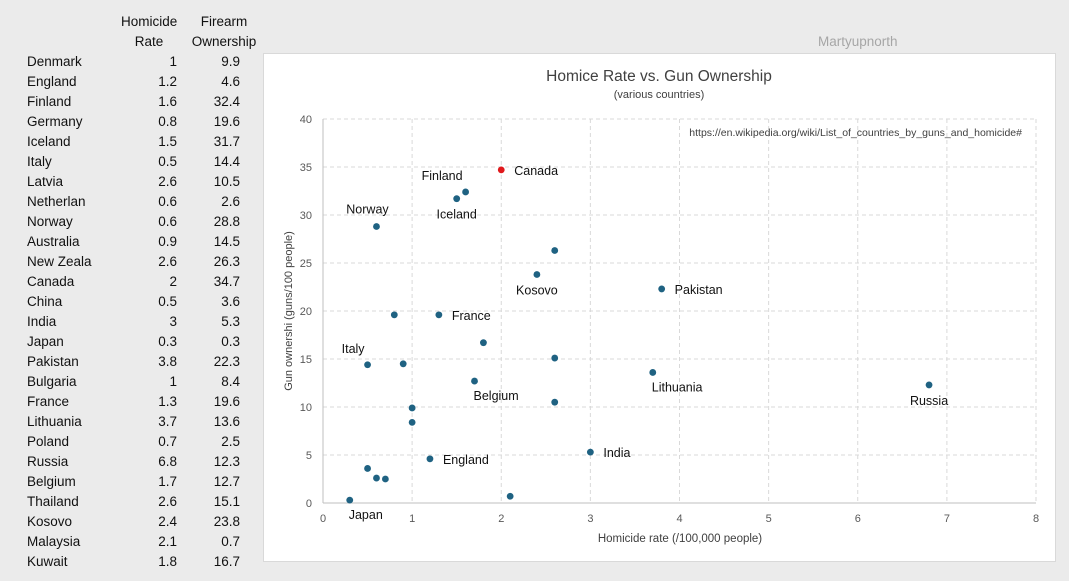 Image resolution: width=1069 pixels, height=581 pixels. What do you see at coordinates (140, 122) in the screenshot?
I see `table-row: Germany 0.8 19.6` at bounding box center [140, 122].